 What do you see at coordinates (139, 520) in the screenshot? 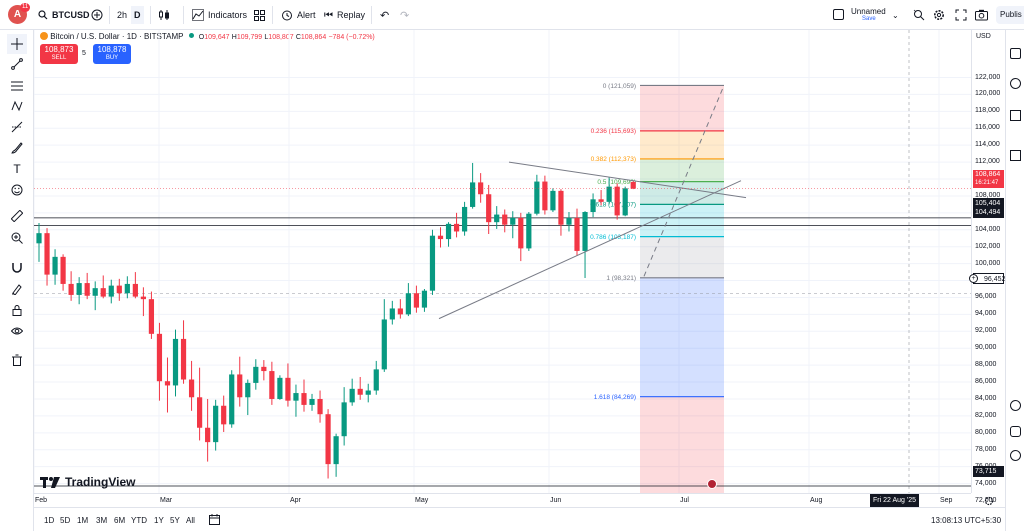
I see `range-ytd: YTD` at bounding box center [139, 520].